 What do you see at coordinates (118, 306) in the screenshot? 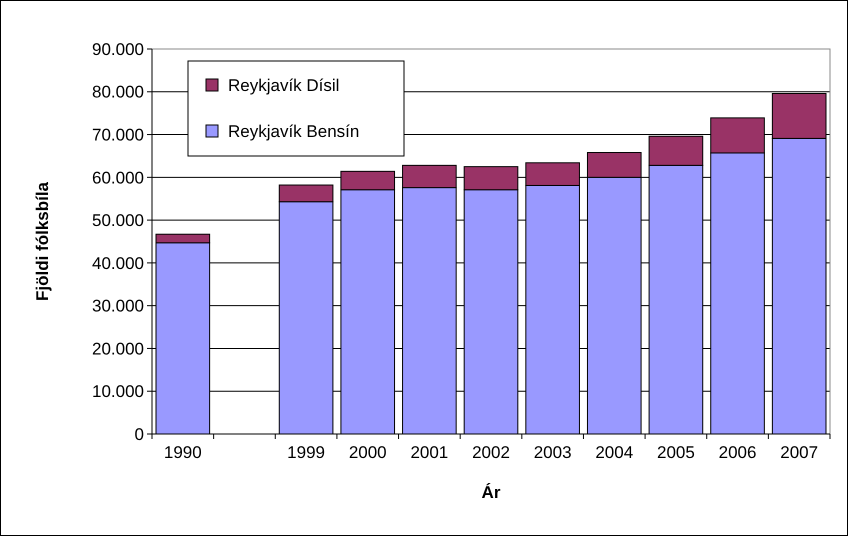
I see `y-tick-label: 30.000` at bounding box center [118, 306].